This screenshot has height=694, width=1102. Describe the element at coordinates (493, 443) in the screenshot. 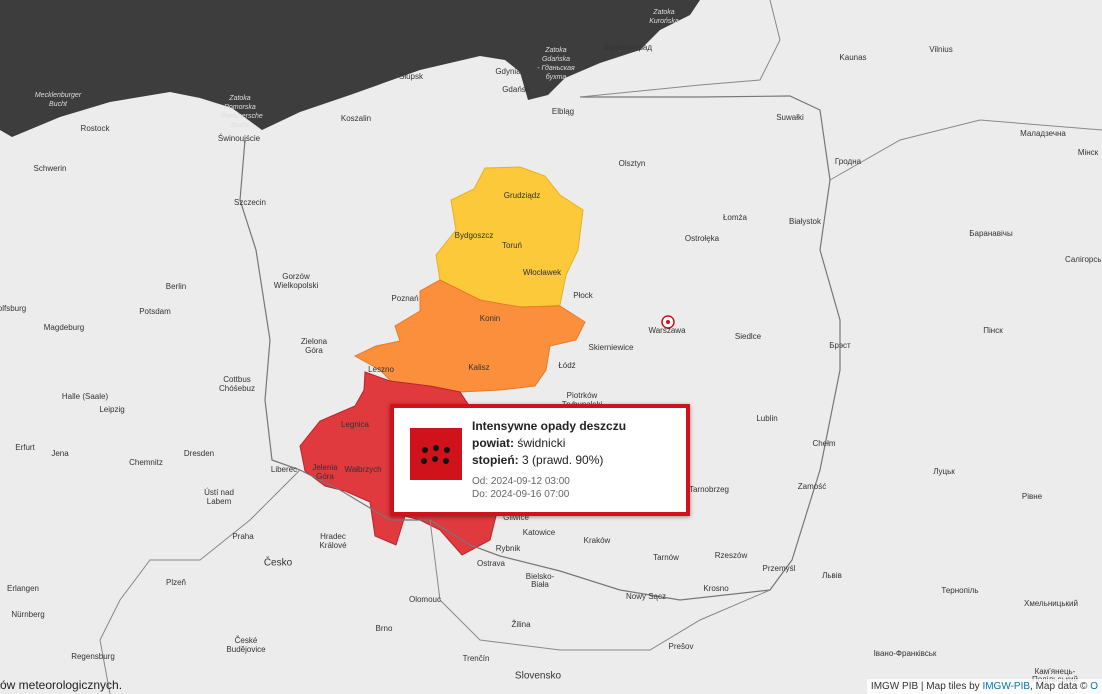

I see `county-label: powiat:` at that location.